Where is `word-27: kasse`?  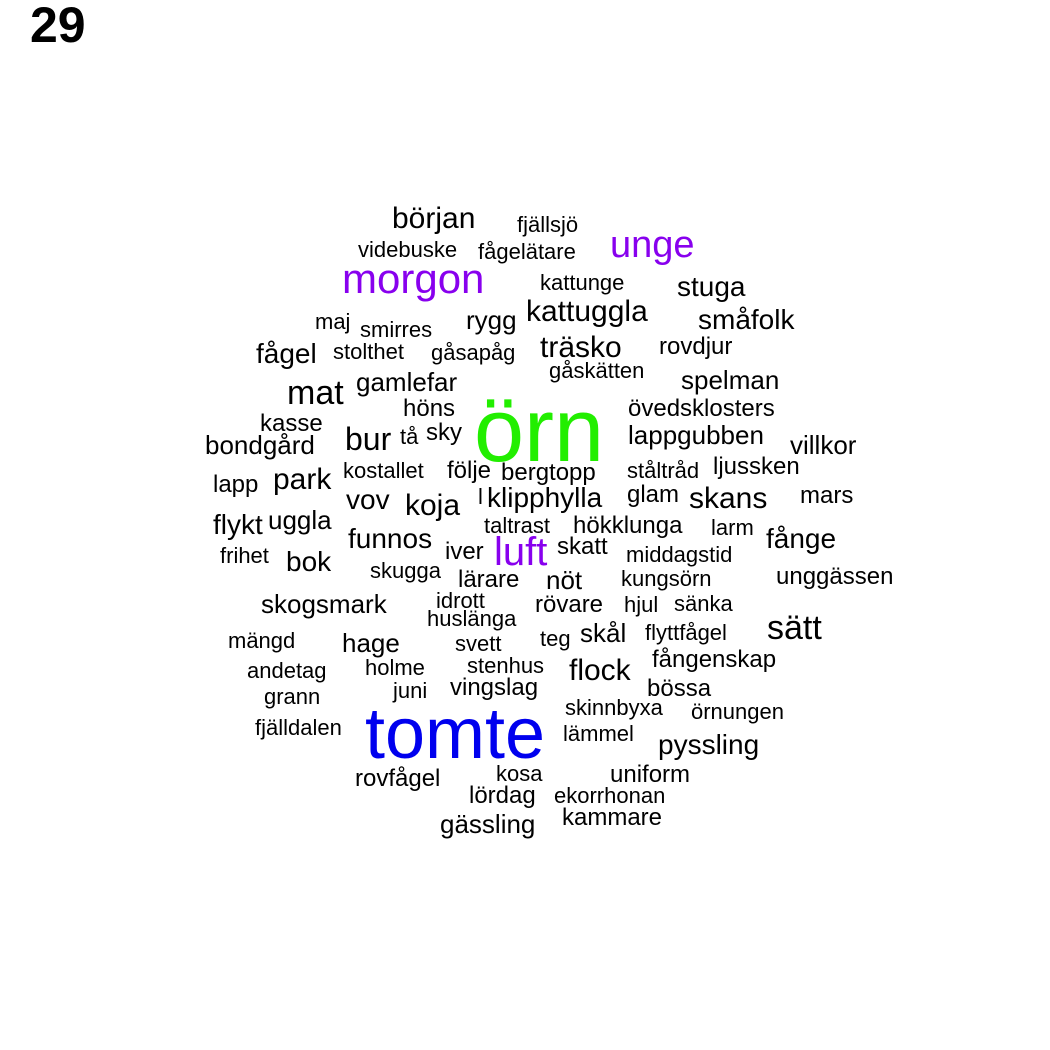 word-27: kasse is located at coordinates (291, 423).